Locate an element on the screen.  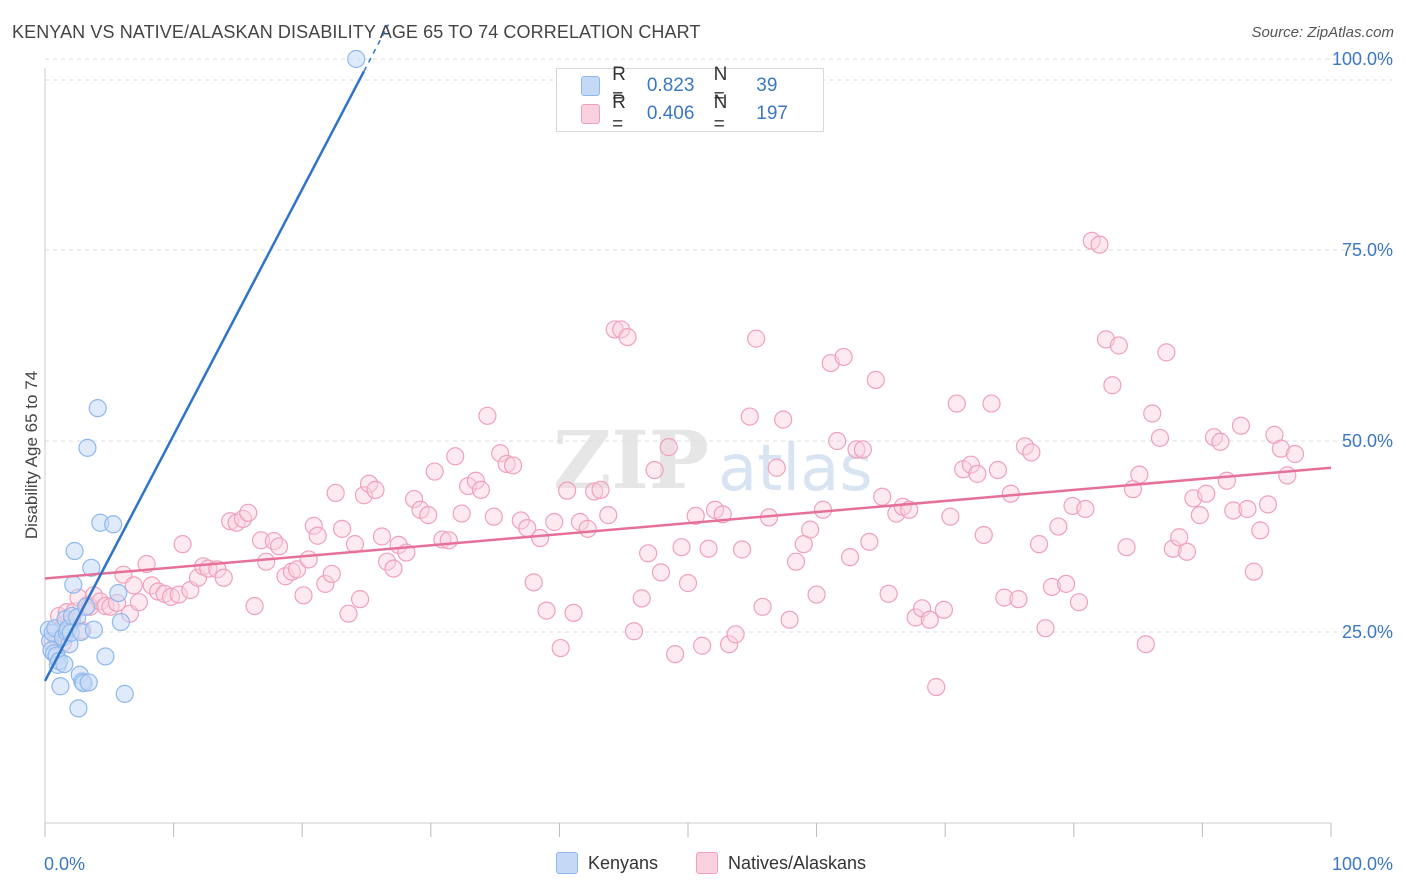
bottom-legend-swatch-pink is located at coordinates (707, 863).